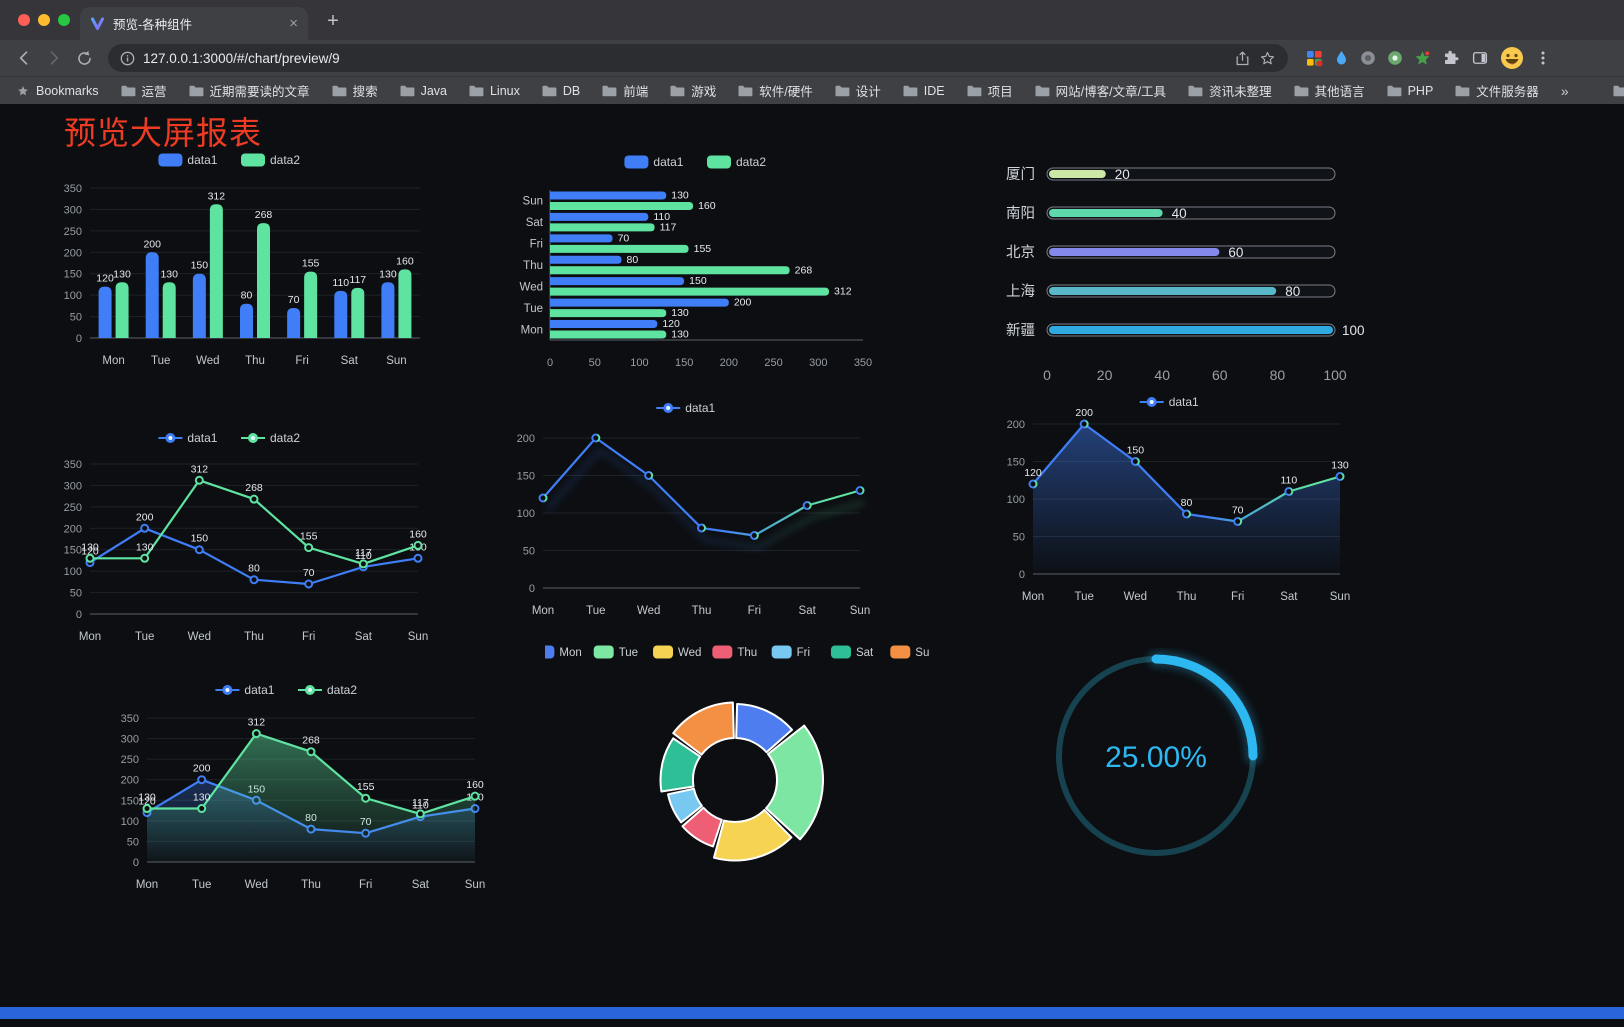 This screenshot has height=1027, width=1624. What do you see at coordinates (790, 652) in the screenshot?
I see `legend-item-Fri: Fri` at bounding box center [790, 652].